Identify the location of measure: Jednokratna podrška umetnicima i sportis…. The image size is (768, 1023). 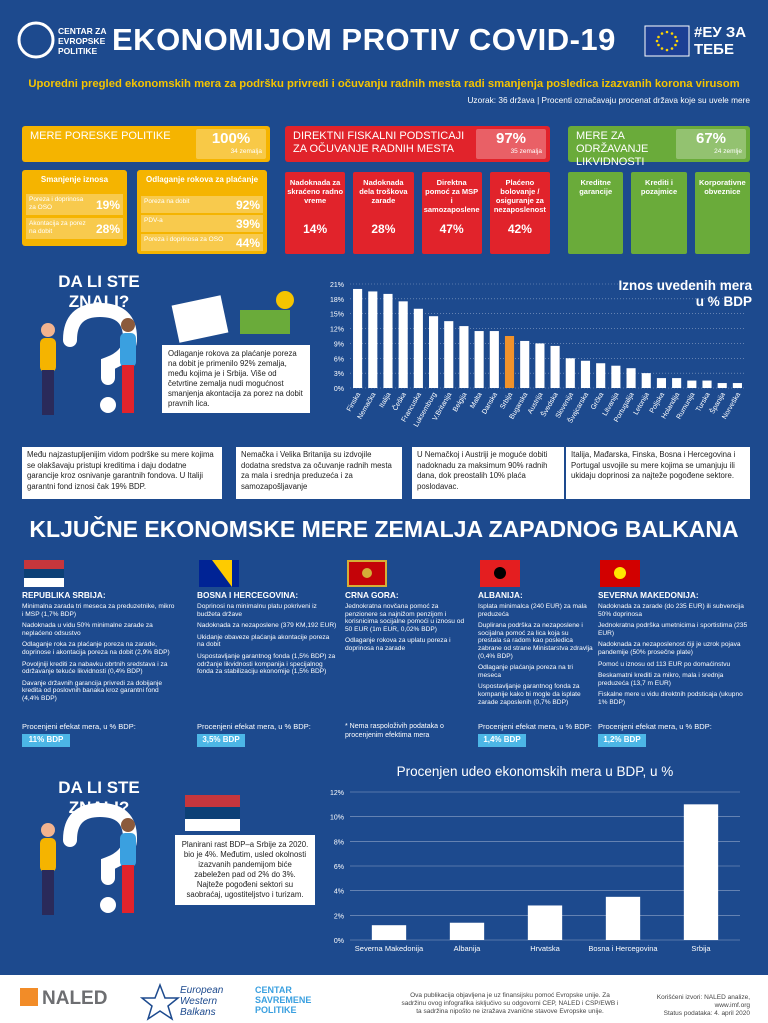
(673, 629).